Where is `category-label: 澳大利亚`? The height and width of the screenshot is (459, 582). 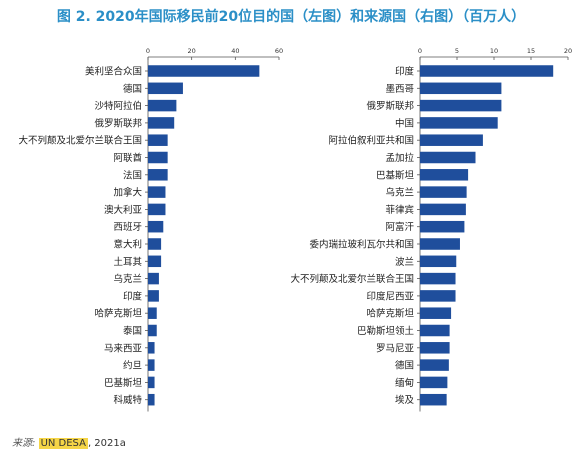 category-label: 澳大利亚 is located at coordinates (123, 210).